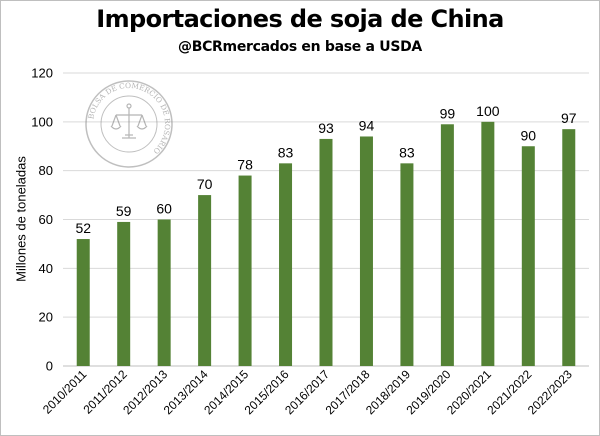  What do you see at coordinates (488, 111) in the screenshot?
I see `data-label: 100` at bounding box center [488, 111].